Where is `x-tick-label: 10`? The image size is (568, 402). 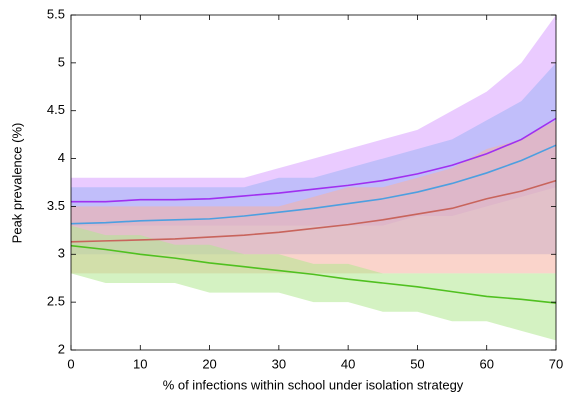
x-tick-label: 10 is located at coordinates (140, 363).